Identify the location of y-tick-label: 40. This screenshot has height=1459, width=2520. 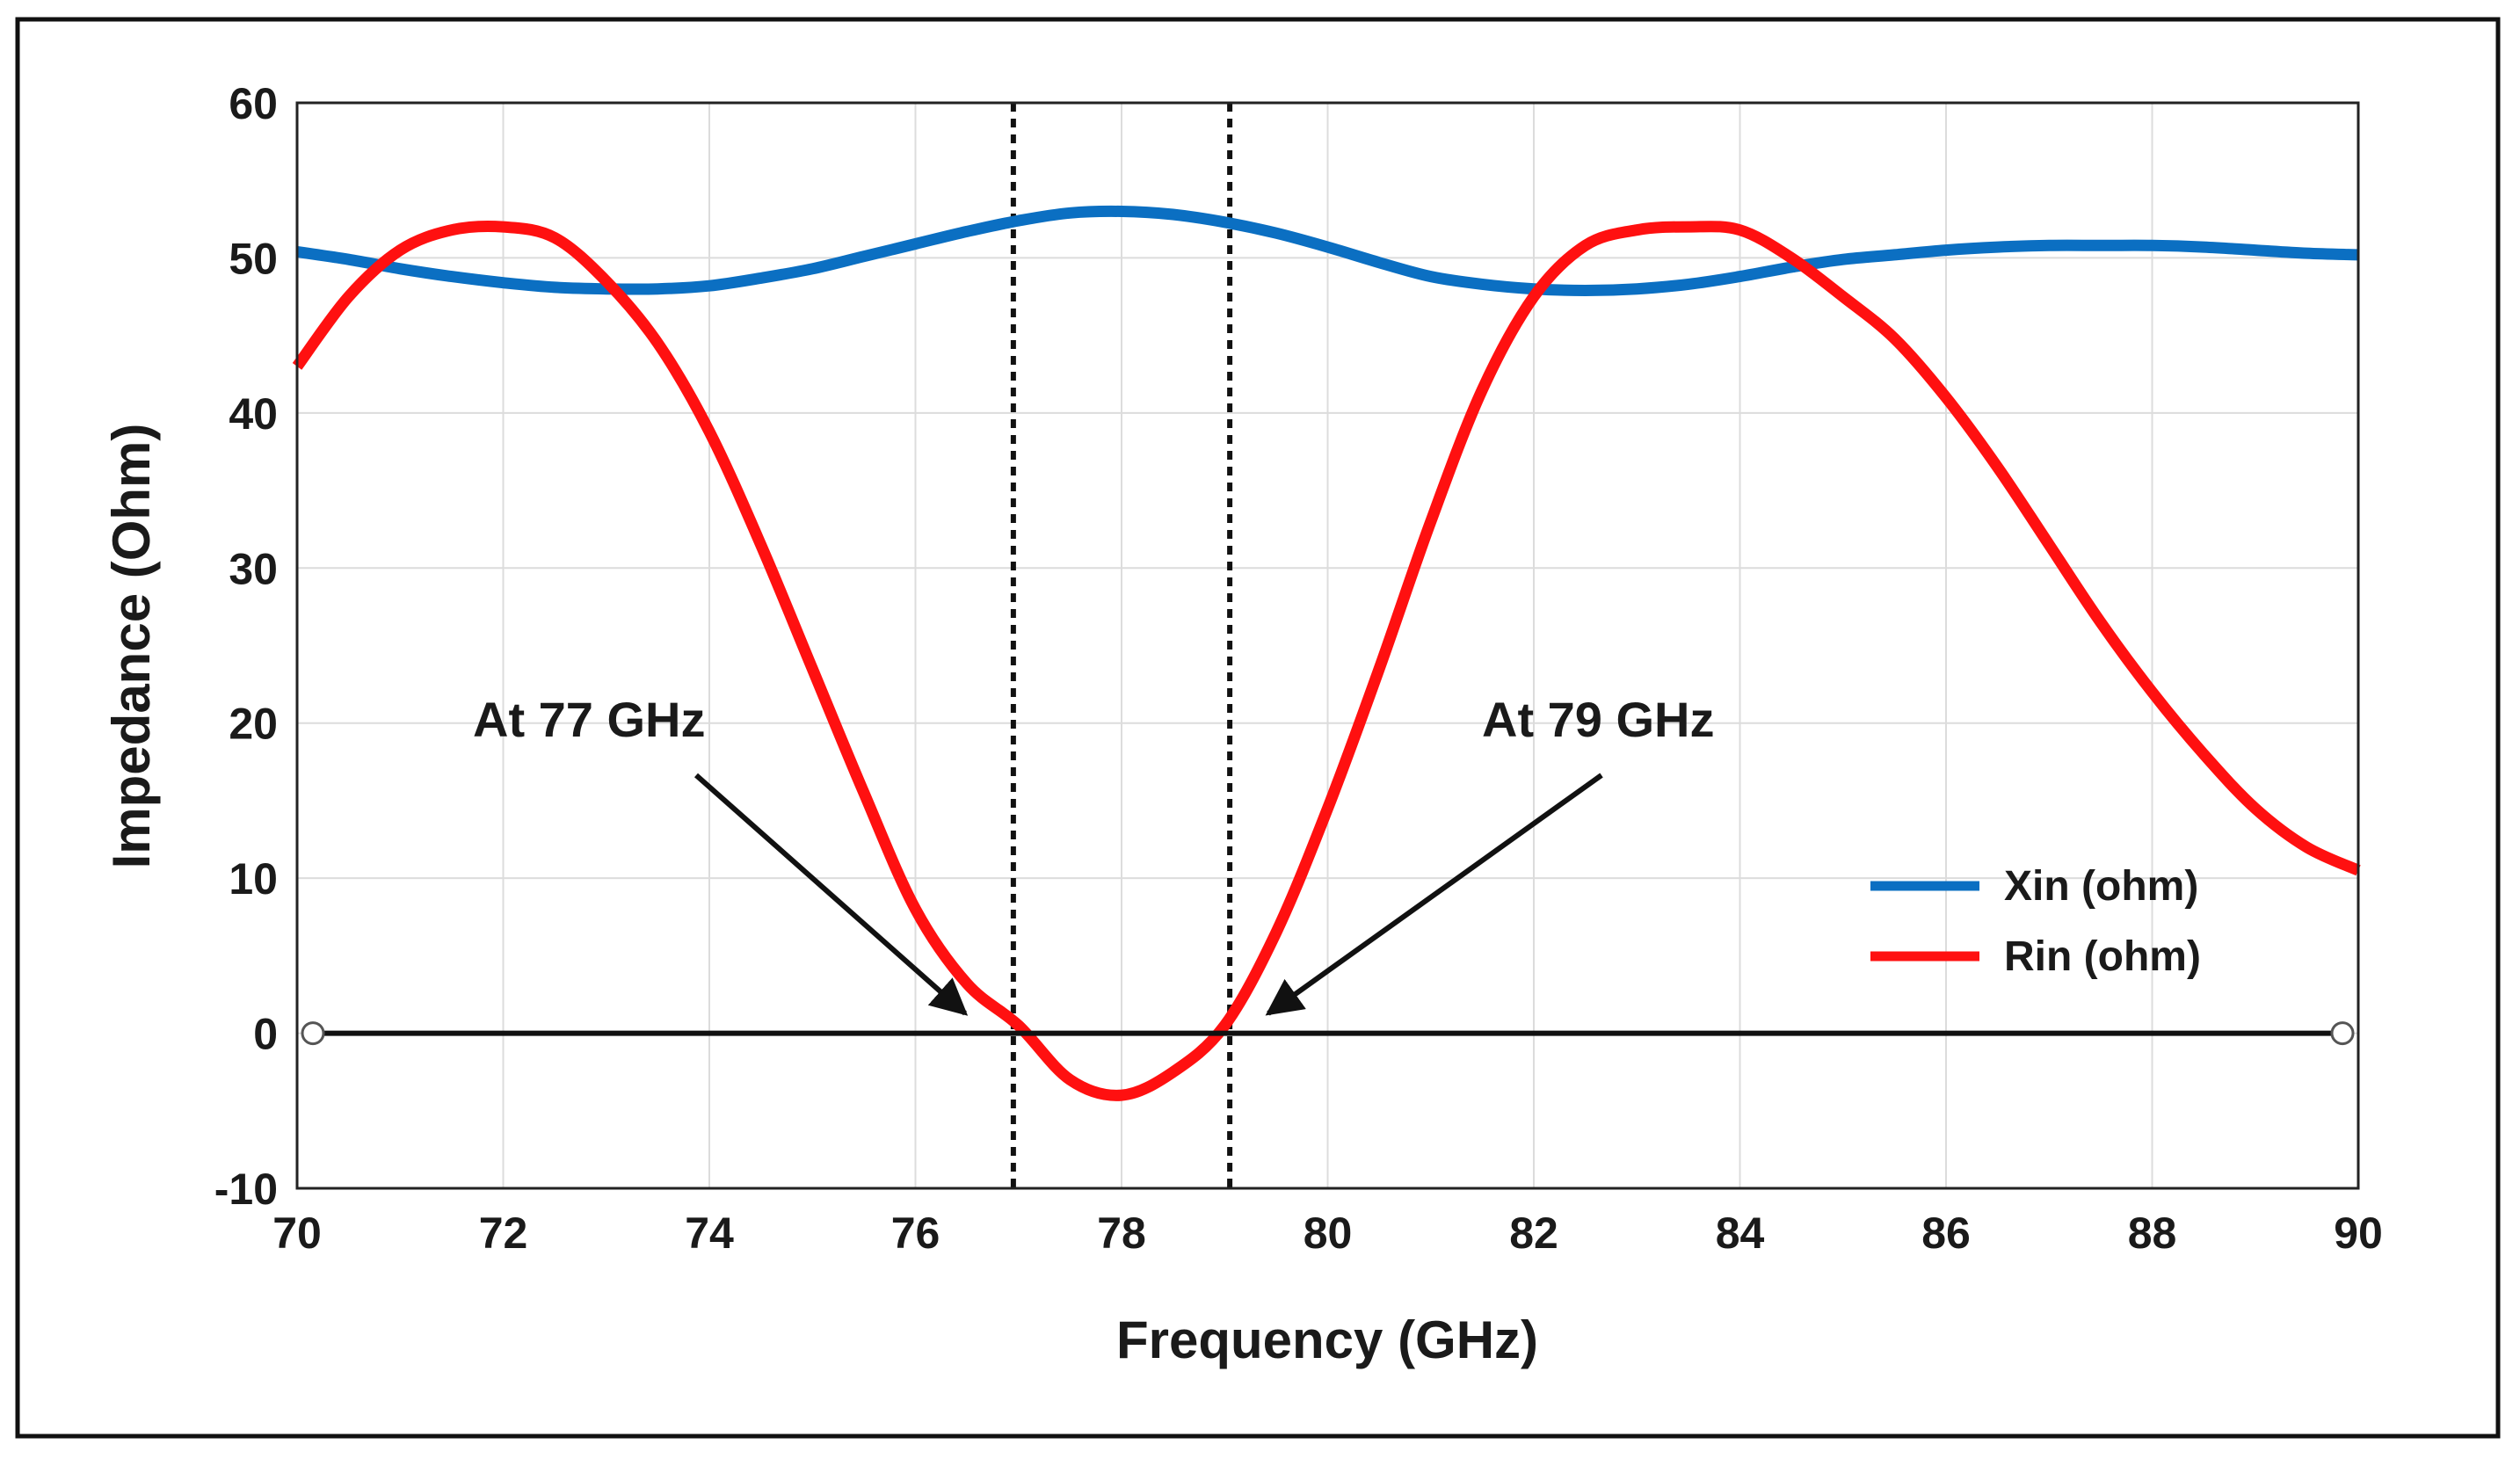
(253, 414).